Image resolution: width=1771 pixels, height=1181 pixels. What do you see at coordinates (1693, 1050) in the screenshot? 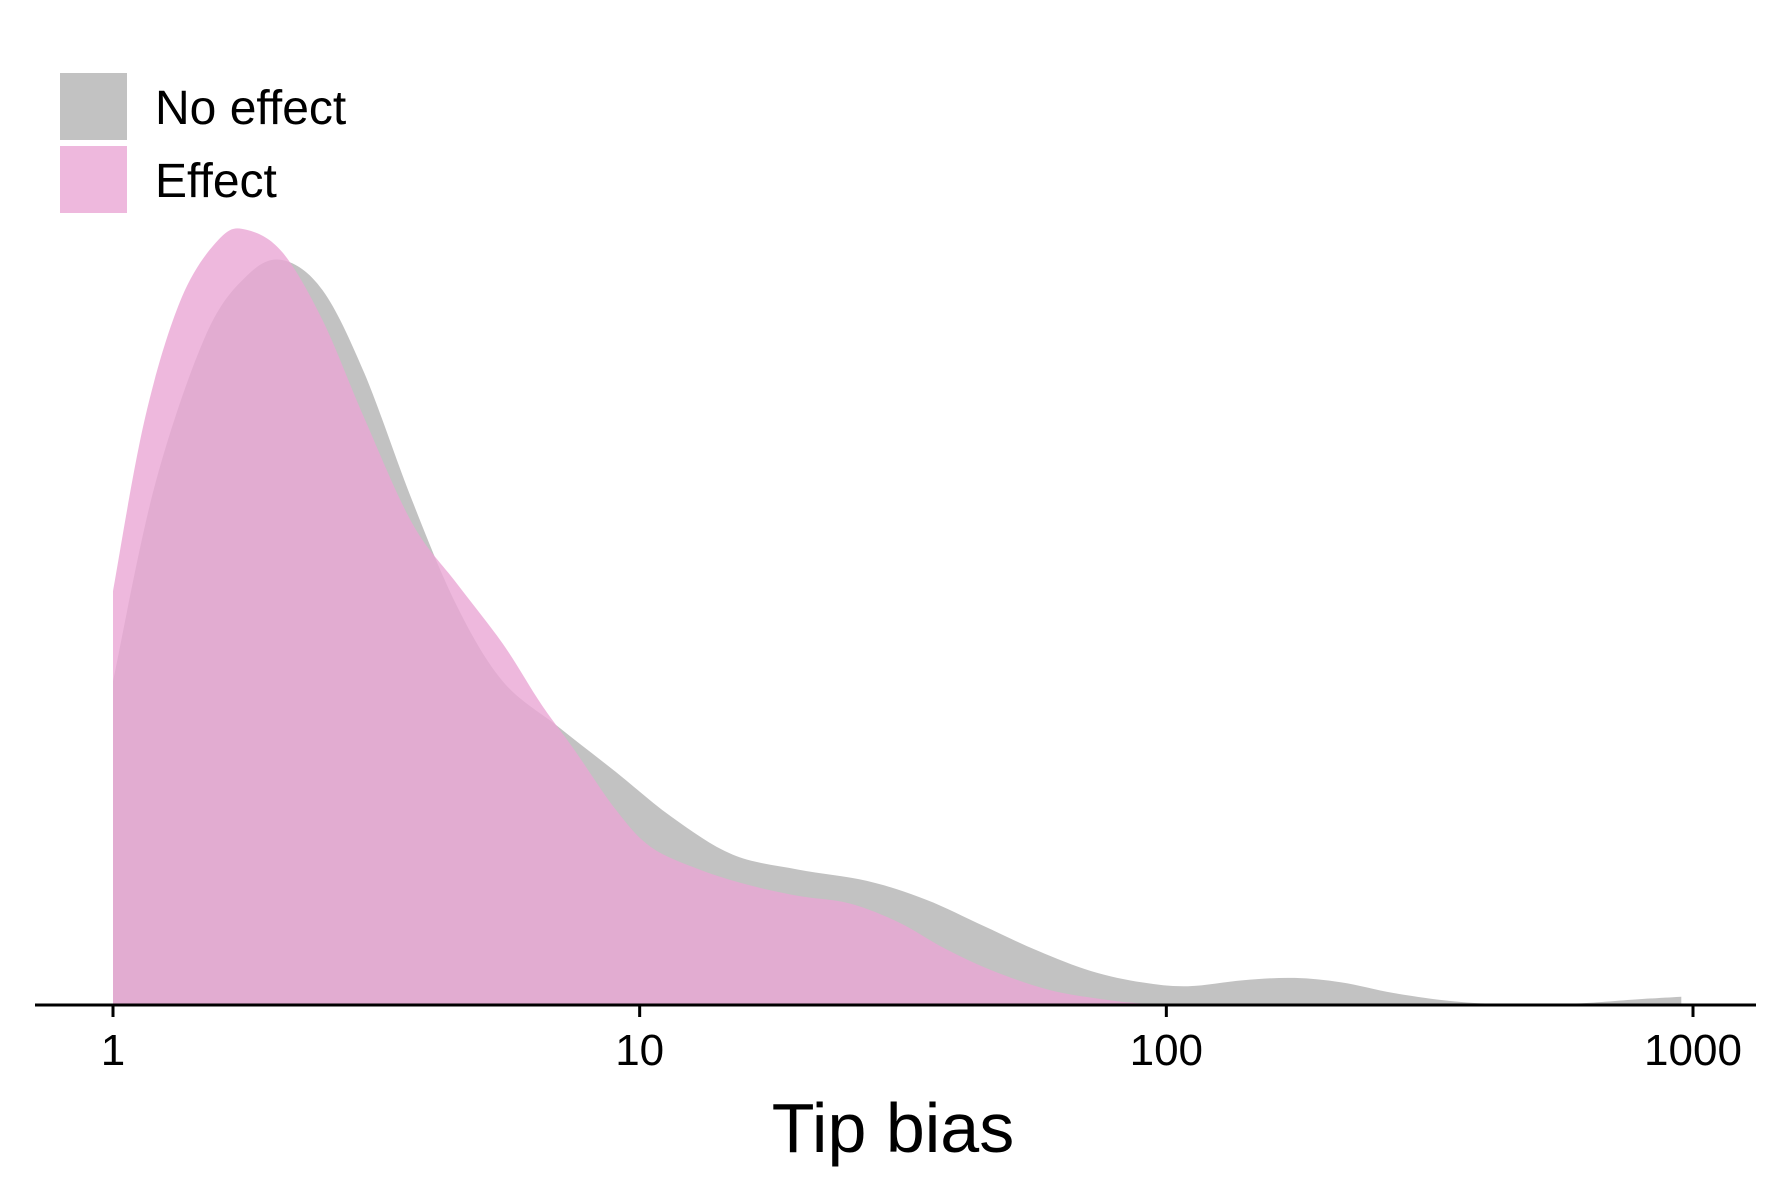
I see `x-tick-label-1000: 1000` at bounding box center [1693, 1050].